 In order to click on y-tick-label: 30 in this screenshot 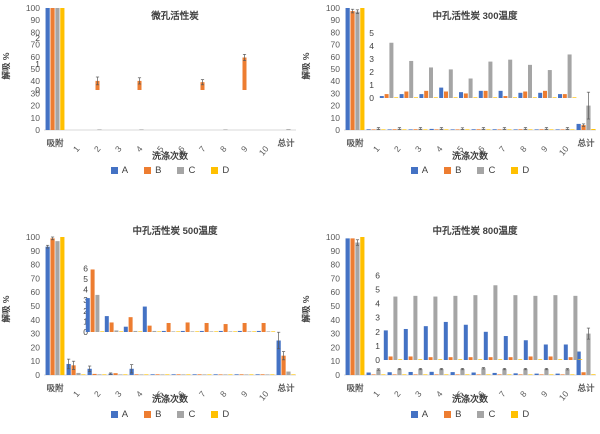, I will do `click(36, 334)`.